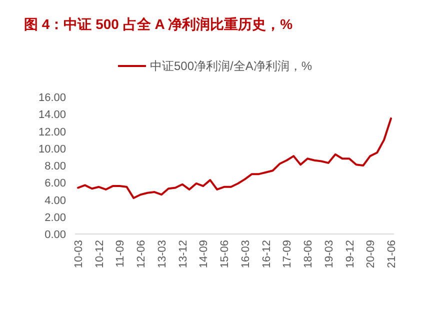 This screenshot has height=333, width=421. I want to click on y-tick-label: 6.00, so click(55, 184).